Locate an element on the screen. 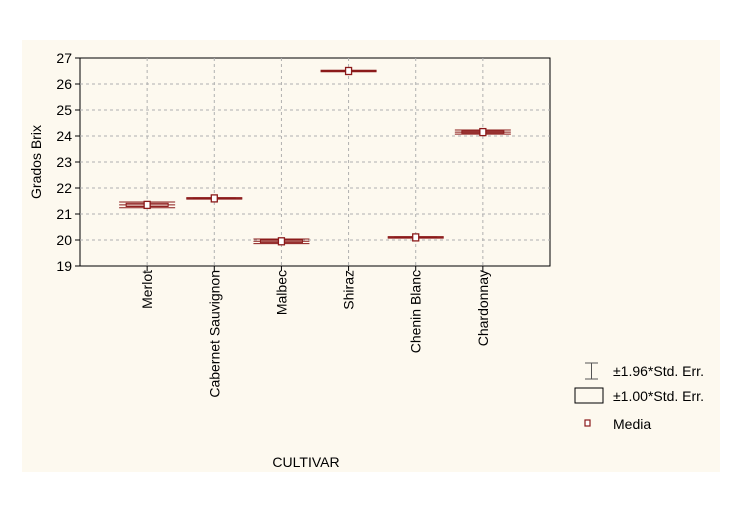  y-tick-label: 25 is located at coordinates (64, 110).